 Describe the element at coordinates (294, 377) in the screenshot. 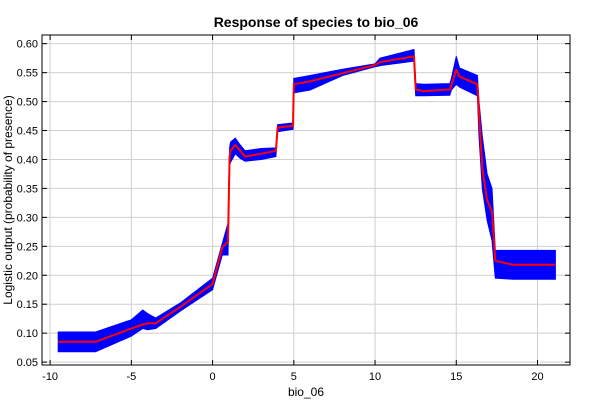

I see `x-tick-label: 5` at that location.